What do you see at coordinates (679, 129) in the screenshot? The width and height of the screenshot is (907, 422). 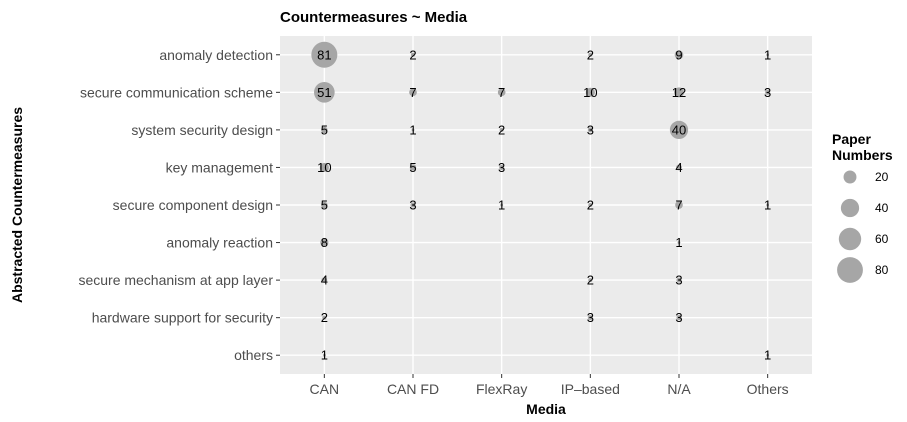 I see `data-label: 40` at bounding box center [679, 129].